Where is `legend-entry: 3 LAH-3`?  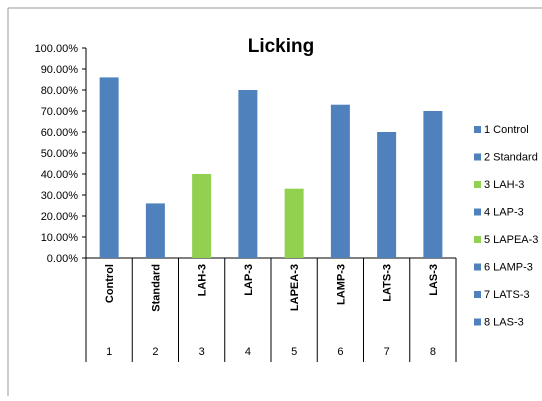 legend-entry: 3 LAH-3 is located at coordinates (504, 185).